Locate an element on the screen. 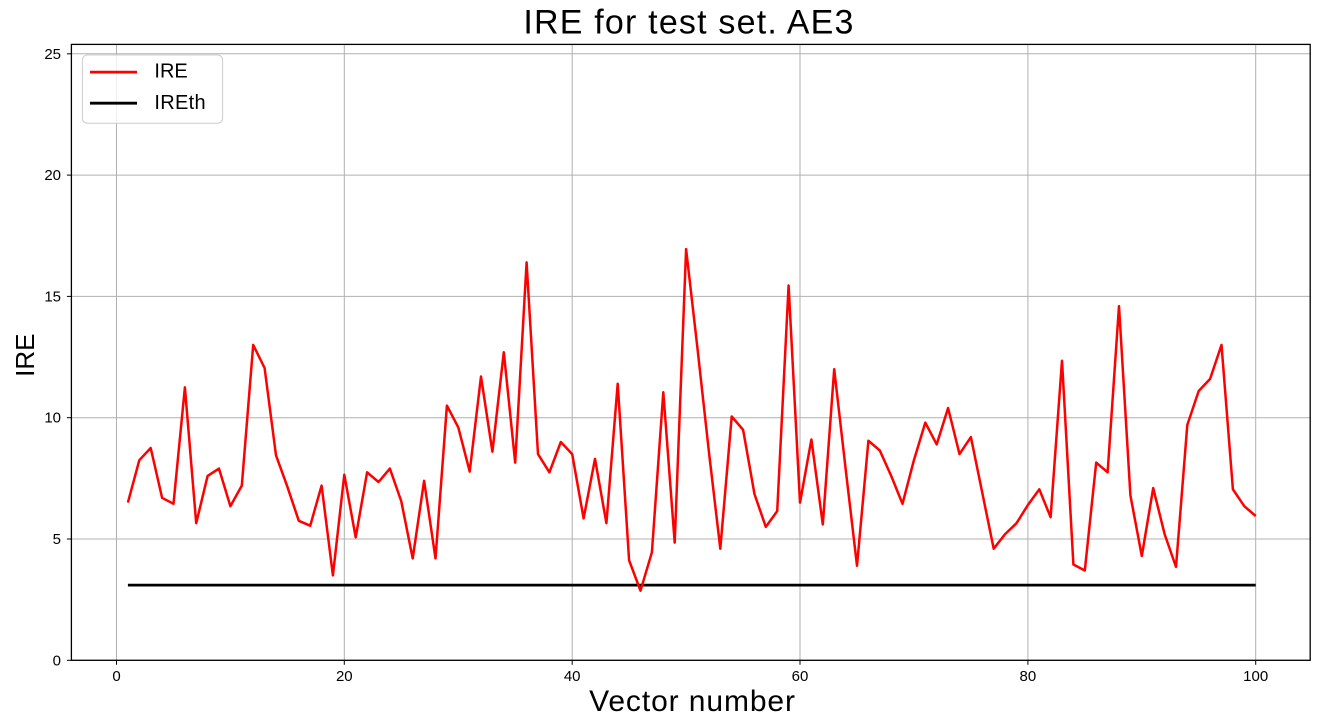  svg-text: IREth is located at coordinates (180, 103).